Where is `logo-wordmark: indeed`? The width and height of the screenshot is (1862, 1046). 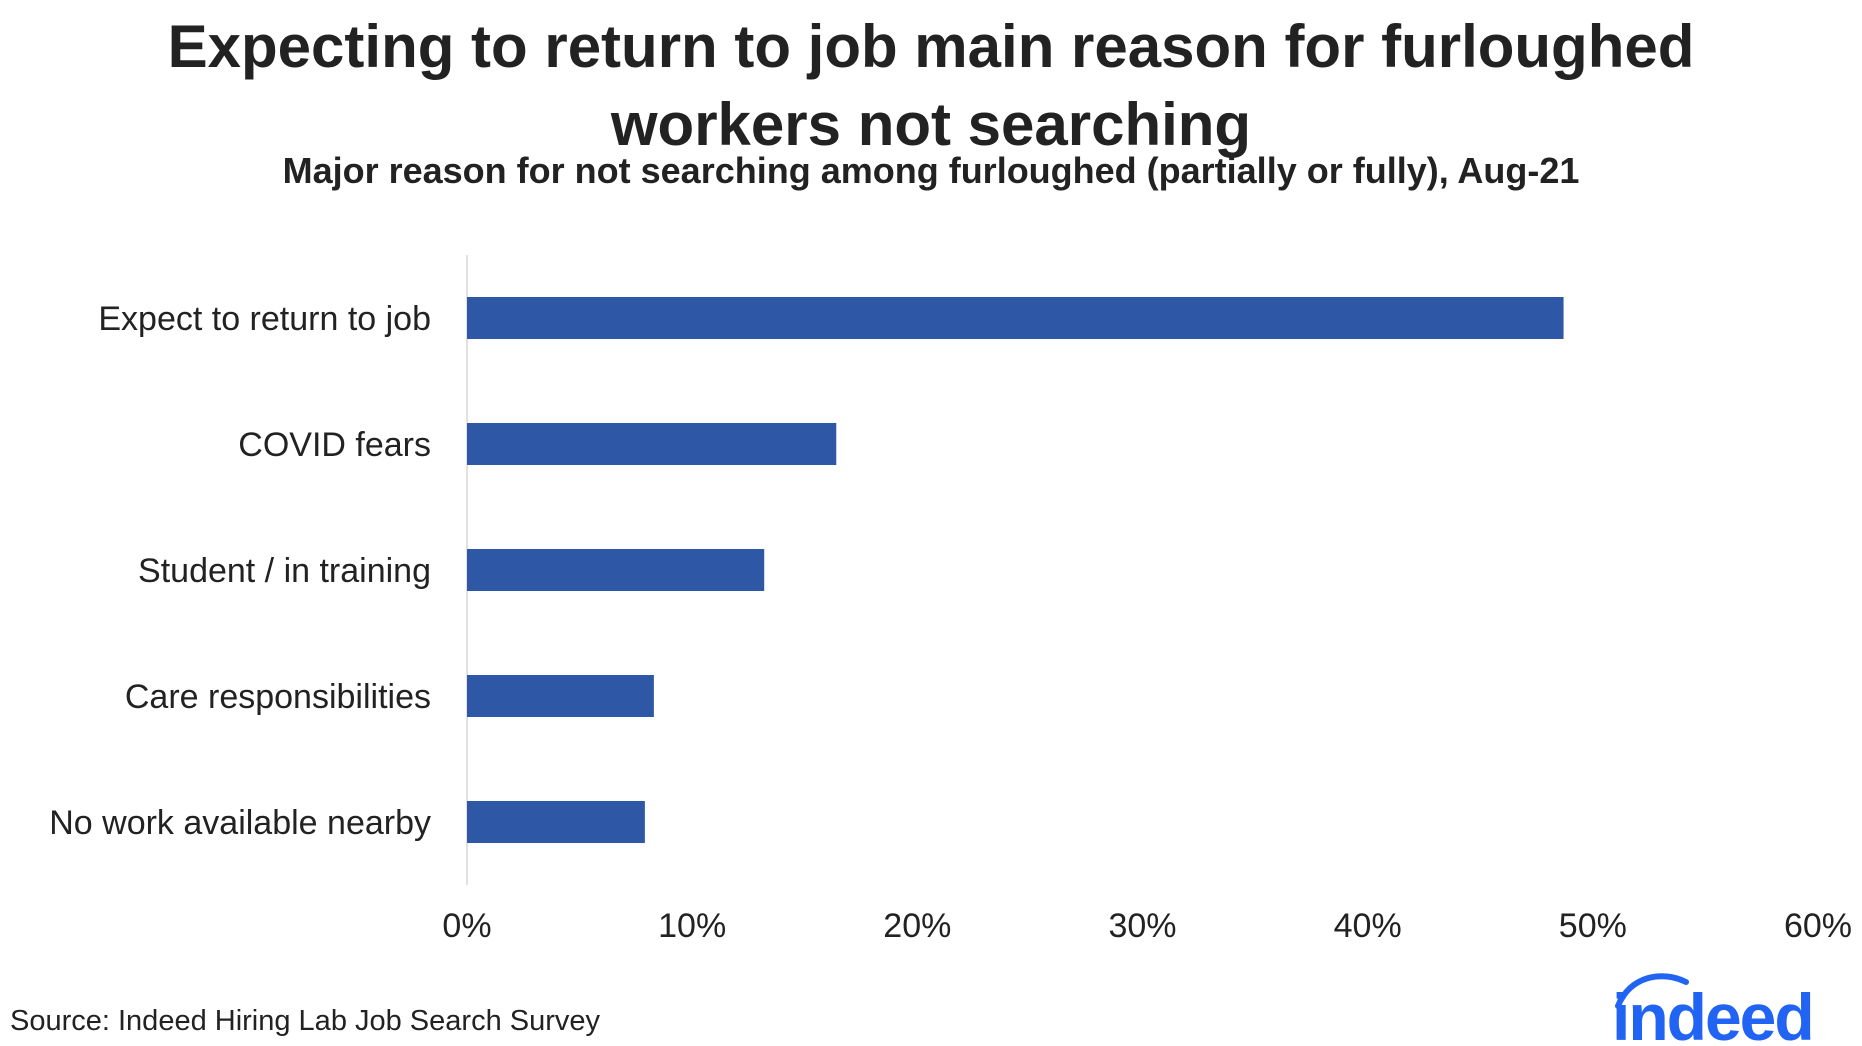 logo-wordmark: indeed is located at coordinates (1712, 1013).